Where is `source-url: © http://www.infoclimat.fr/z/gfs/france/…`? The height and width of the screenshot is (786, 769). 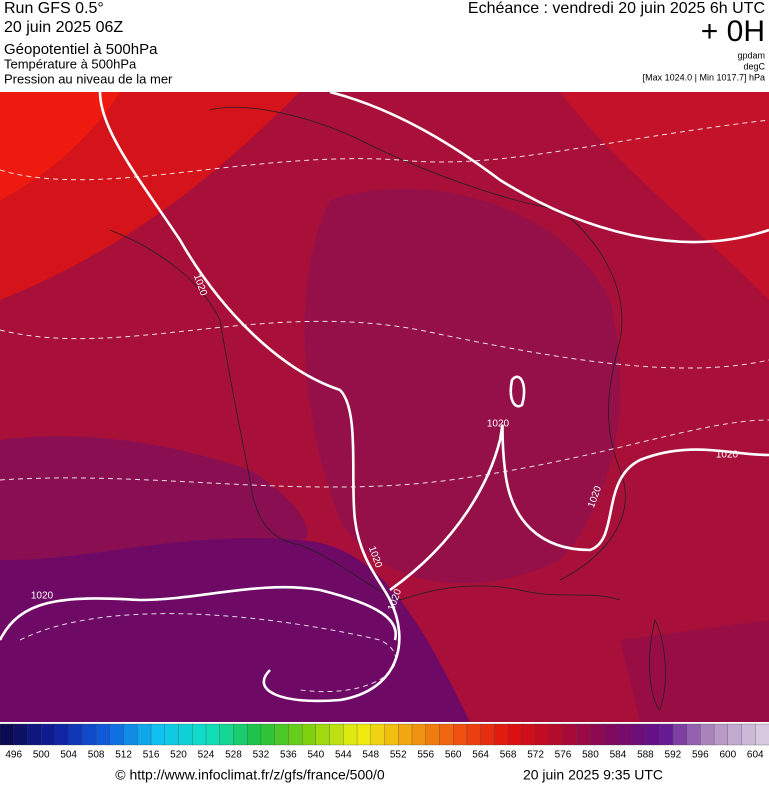
source-url: © http://www.infoclimat.fr/z/gfs/france/… is located at coordinates (250, 775).